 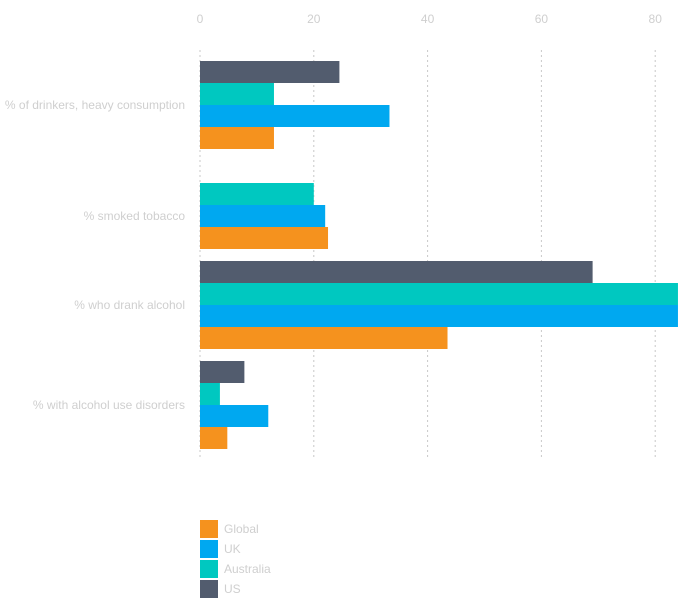 I want to click on category-label: % who drank alcohol, so click(x=129, y=305).